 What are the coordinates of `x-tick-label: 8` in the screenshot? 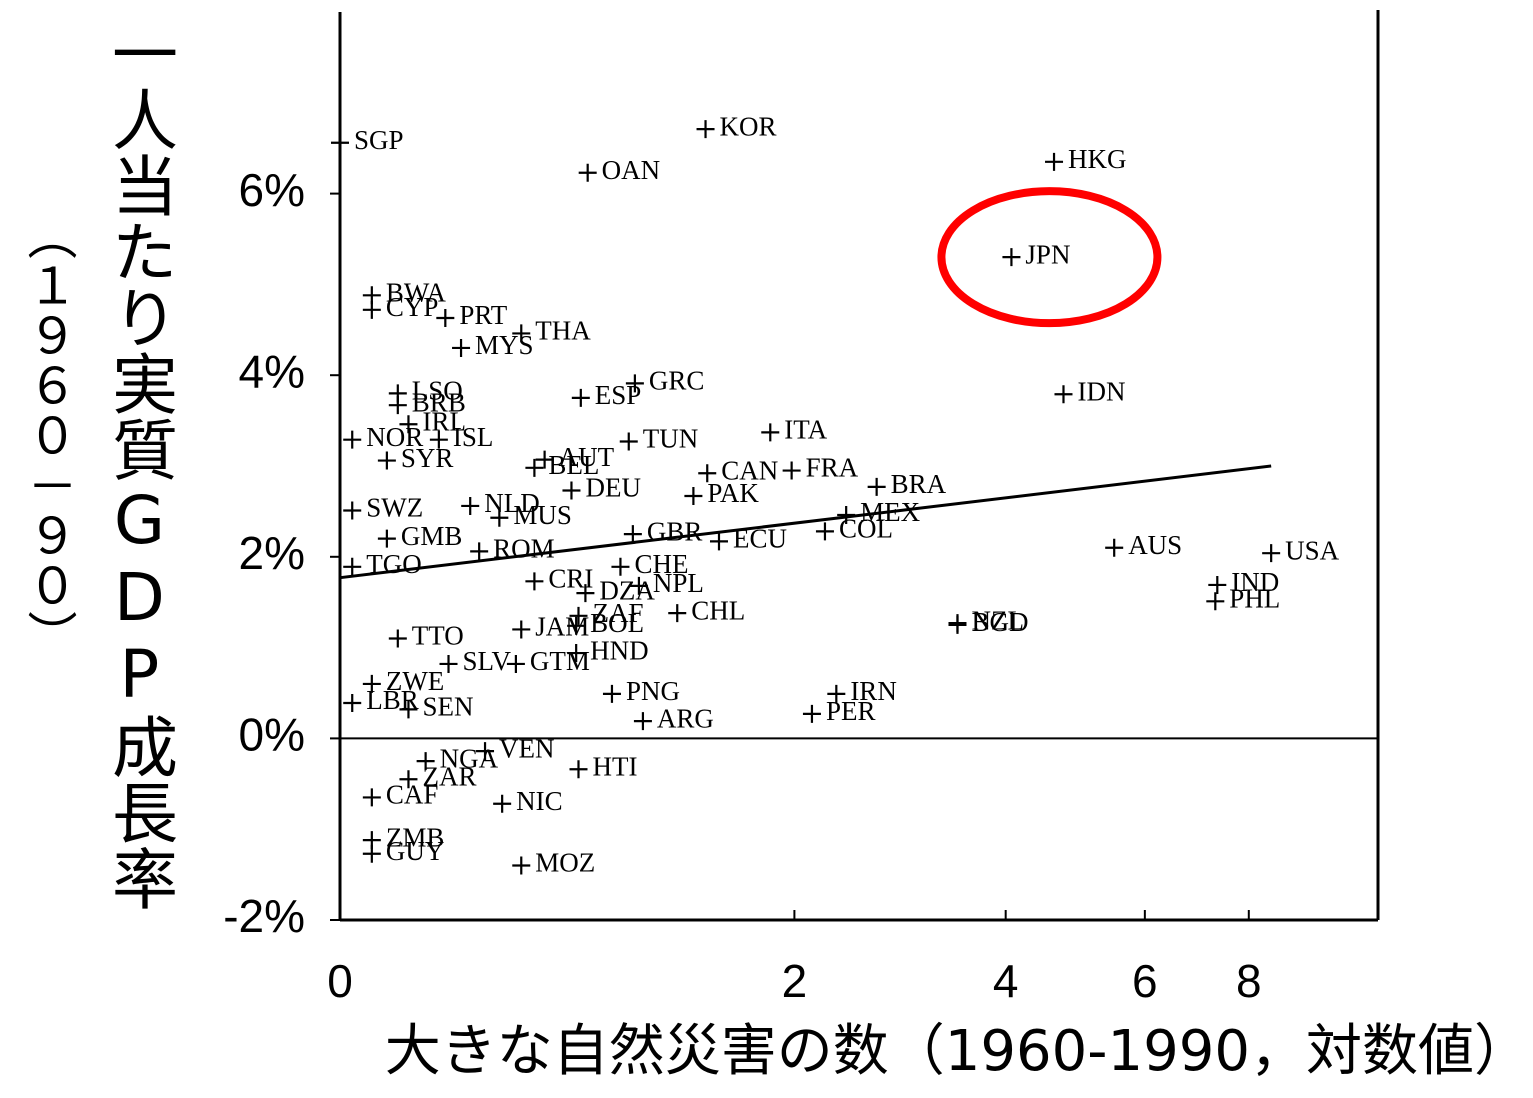 It's located at (1249, 981).